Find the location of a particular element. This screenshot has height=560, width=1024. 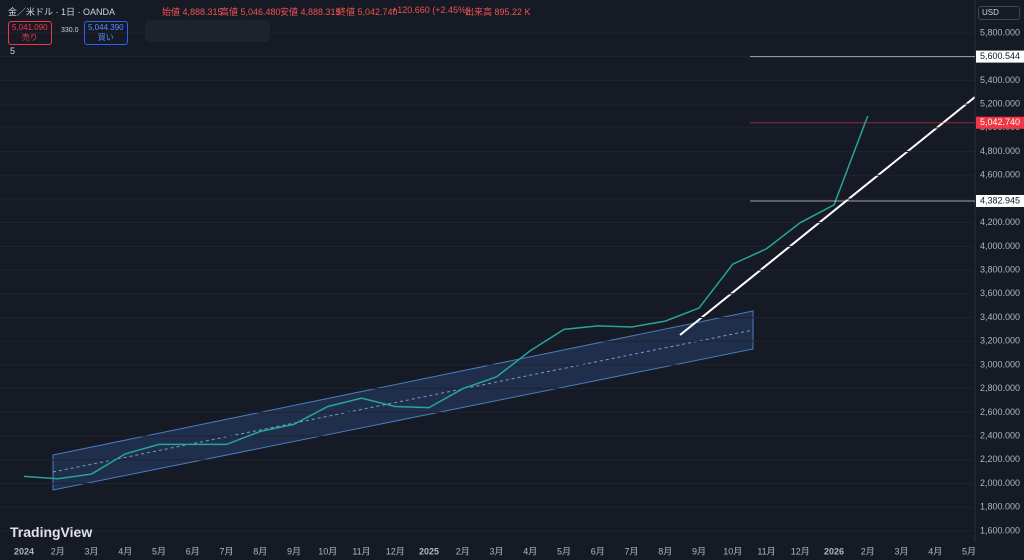

sell-button: 5,041.090 売り is located at coordinates (30, 33).